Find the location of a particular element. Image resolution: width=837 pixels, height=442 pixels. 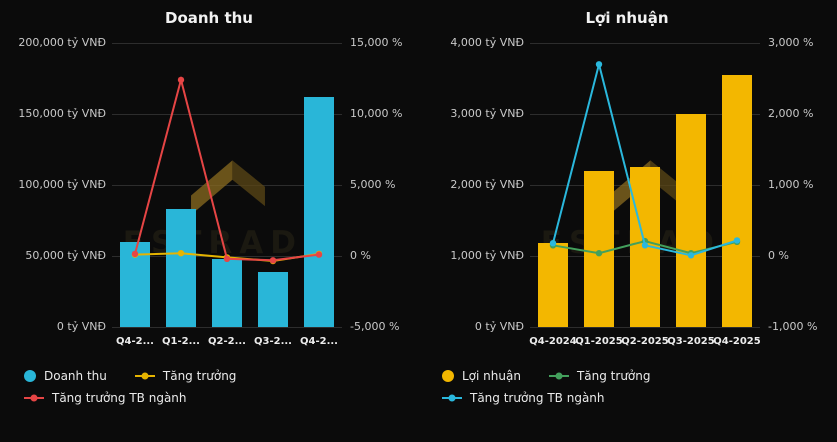

x-axis-label: Q1-2025 is located at coordinates (599, 341).